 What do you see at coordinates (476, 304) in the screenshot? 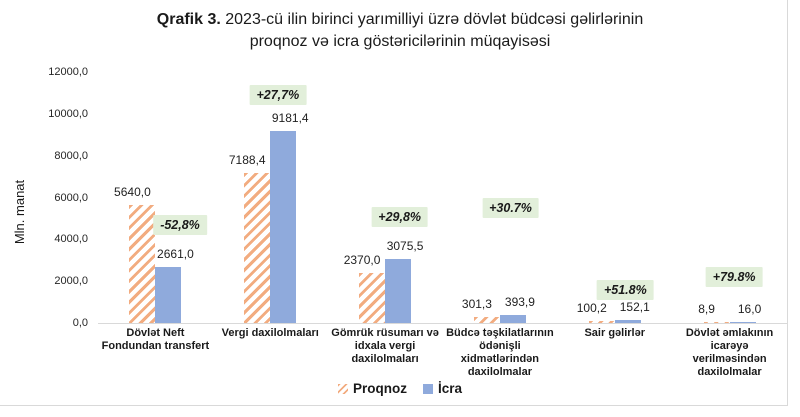
I see `proqnoz-bar-value-label: 301,3` at bounding box center [476, 304].